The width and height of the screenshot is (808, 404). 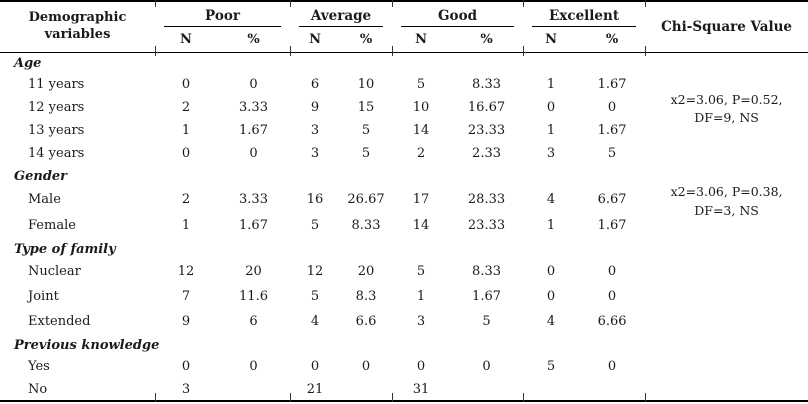 I want to click on cell: 6.66, so click(x=612, y=321).